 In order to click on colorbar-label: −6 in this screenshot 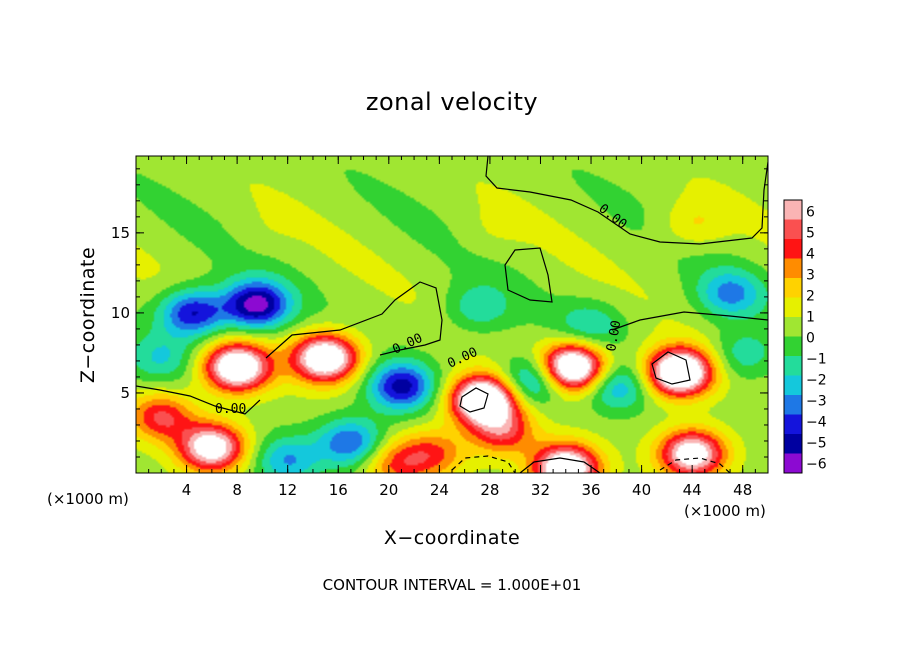, I will do `click(816, 465)`.